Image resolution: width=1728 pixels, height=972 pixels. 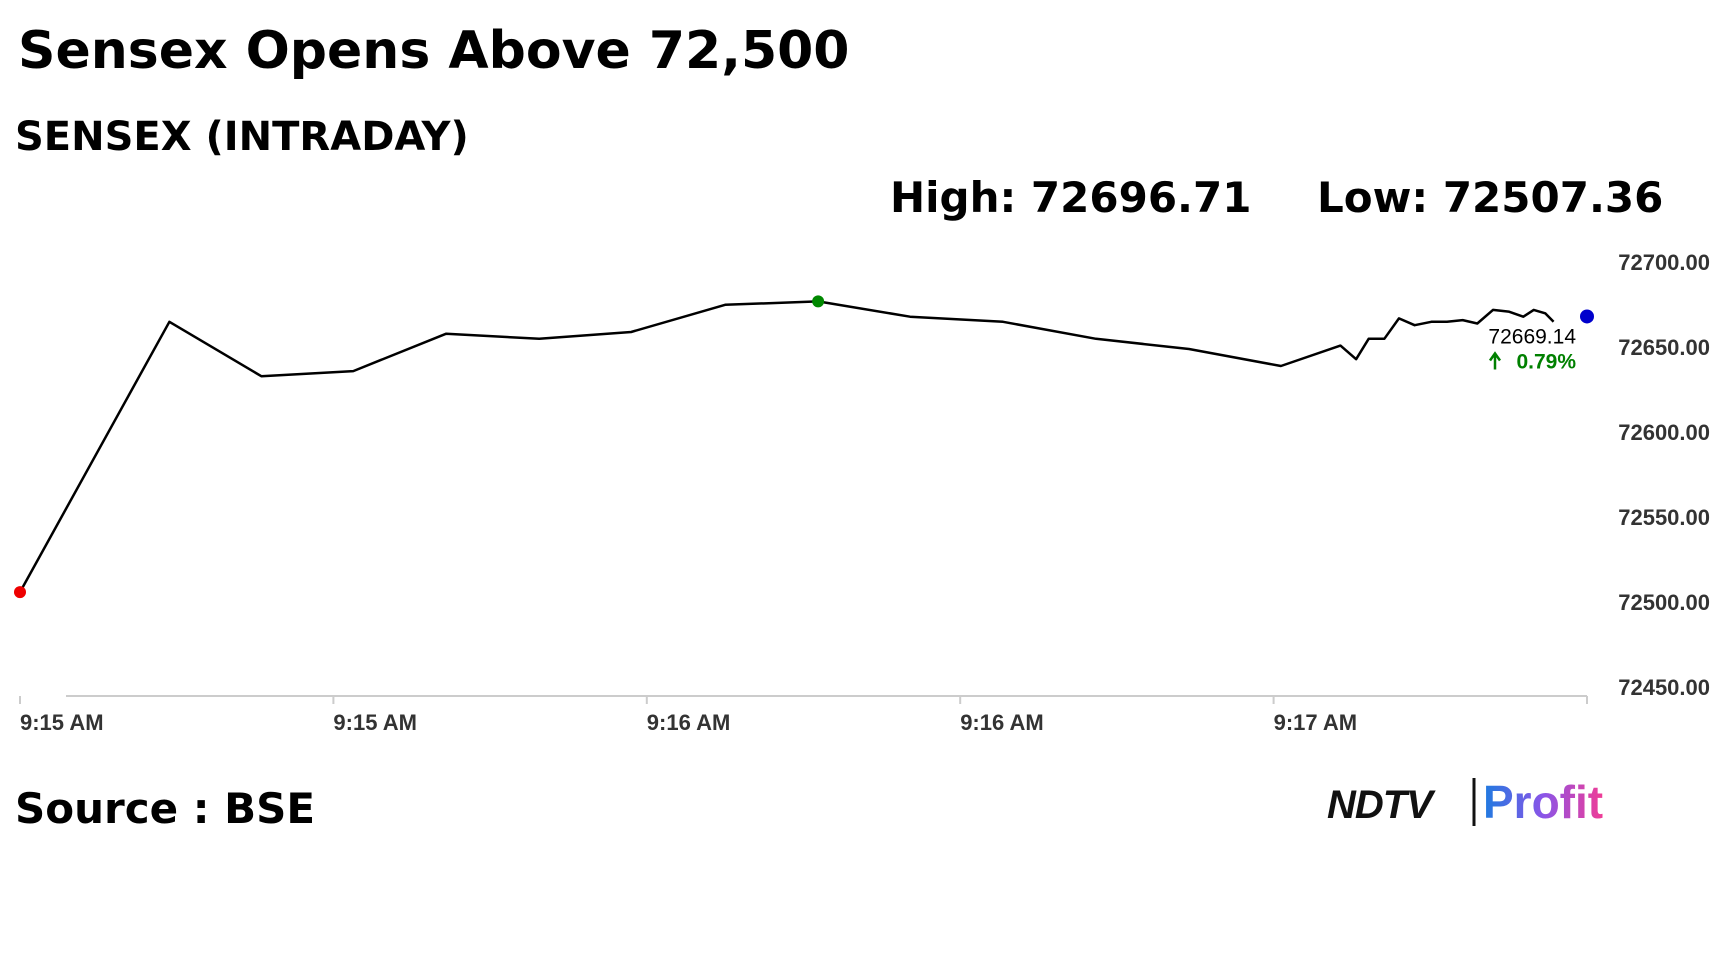 What do you see at coordinates (1543, 802) in the screenshot?
I see `logo-product: Profit` at bounding box center [1543, 802].